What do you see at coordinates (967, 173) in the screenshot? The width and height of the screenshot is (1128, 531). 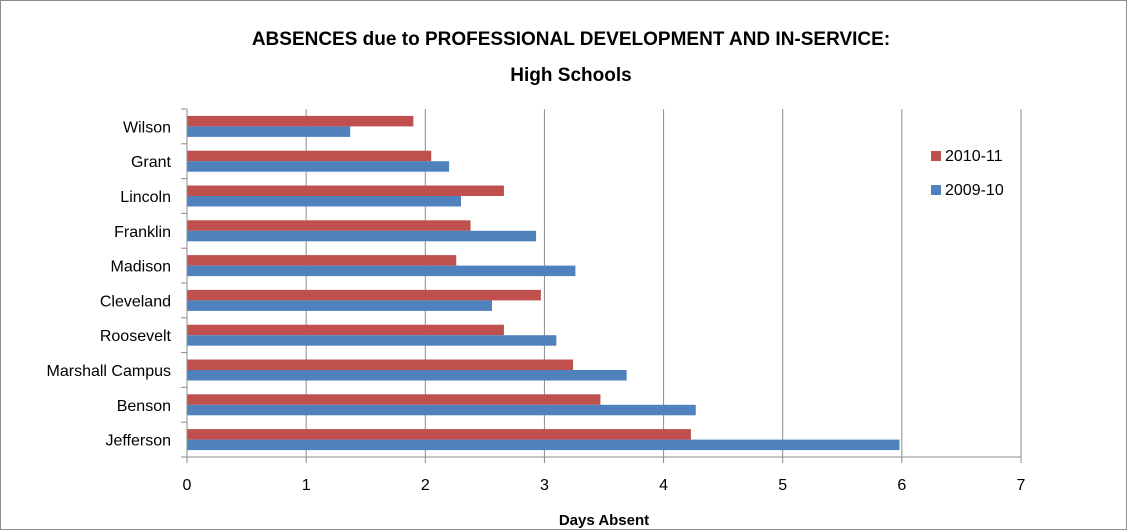 I see `legend: 2010-11 2009-10` at bounding box center [967, 173].